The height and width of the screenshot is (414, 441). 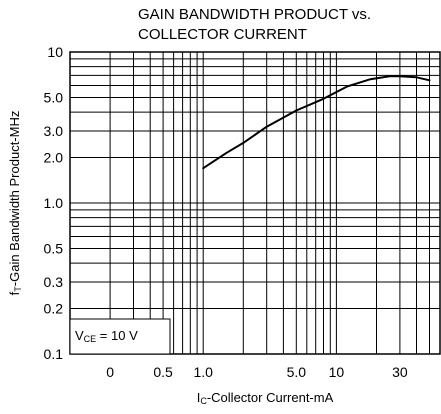 What do you see at coordinates (54, 354) in the screenshot?
I see `y-tick-label-8: 0.1` at bounding box center [54, 354].